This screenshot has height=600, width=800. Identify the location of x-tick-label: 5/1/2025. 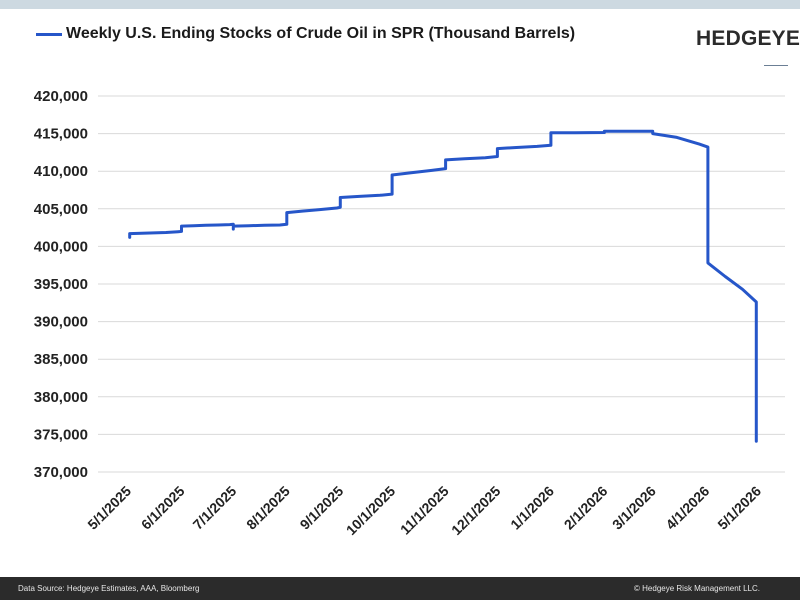
(109, 508).